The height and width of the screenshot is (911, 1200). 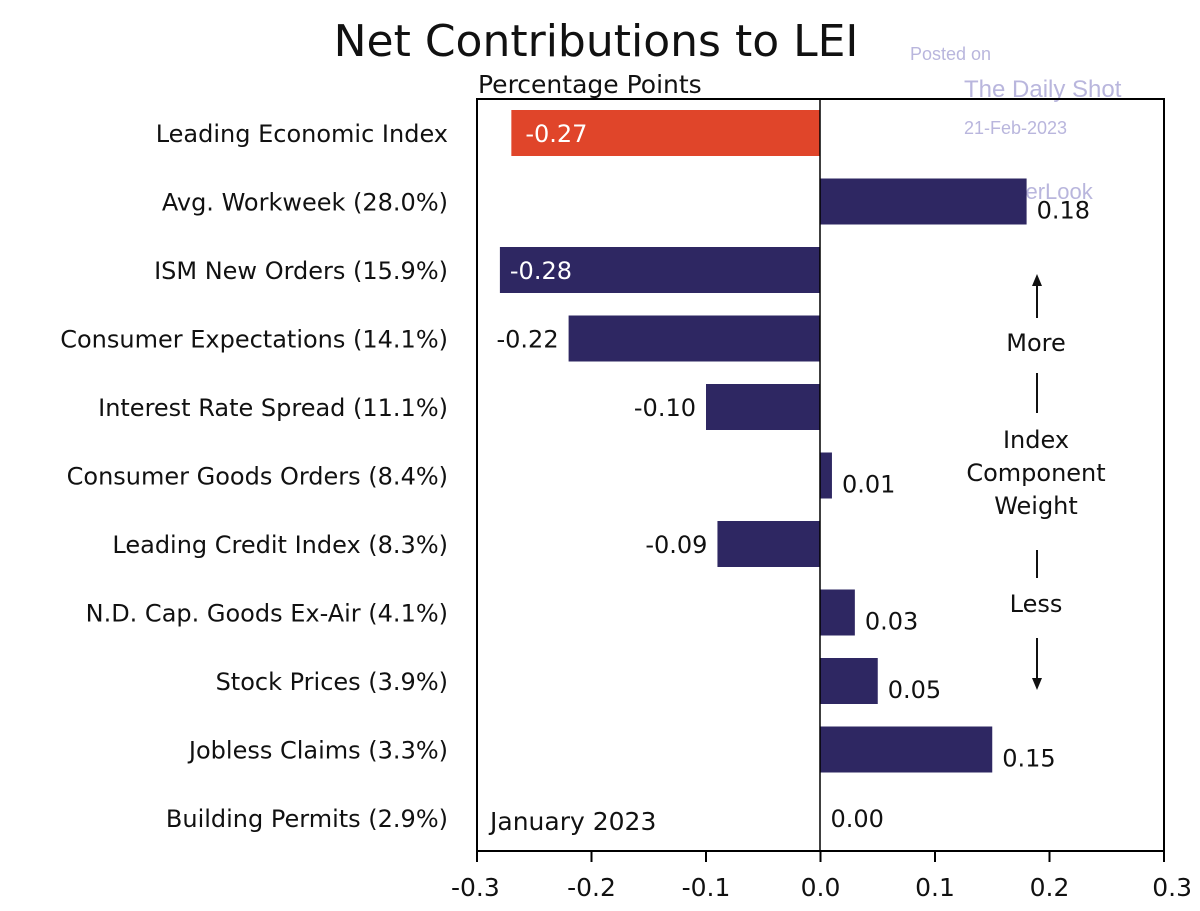 I want to click on x-axis: -0.3 -0.2 -0.1 0.0 0.1 0.2 0.3, so click(x=821, y=876).